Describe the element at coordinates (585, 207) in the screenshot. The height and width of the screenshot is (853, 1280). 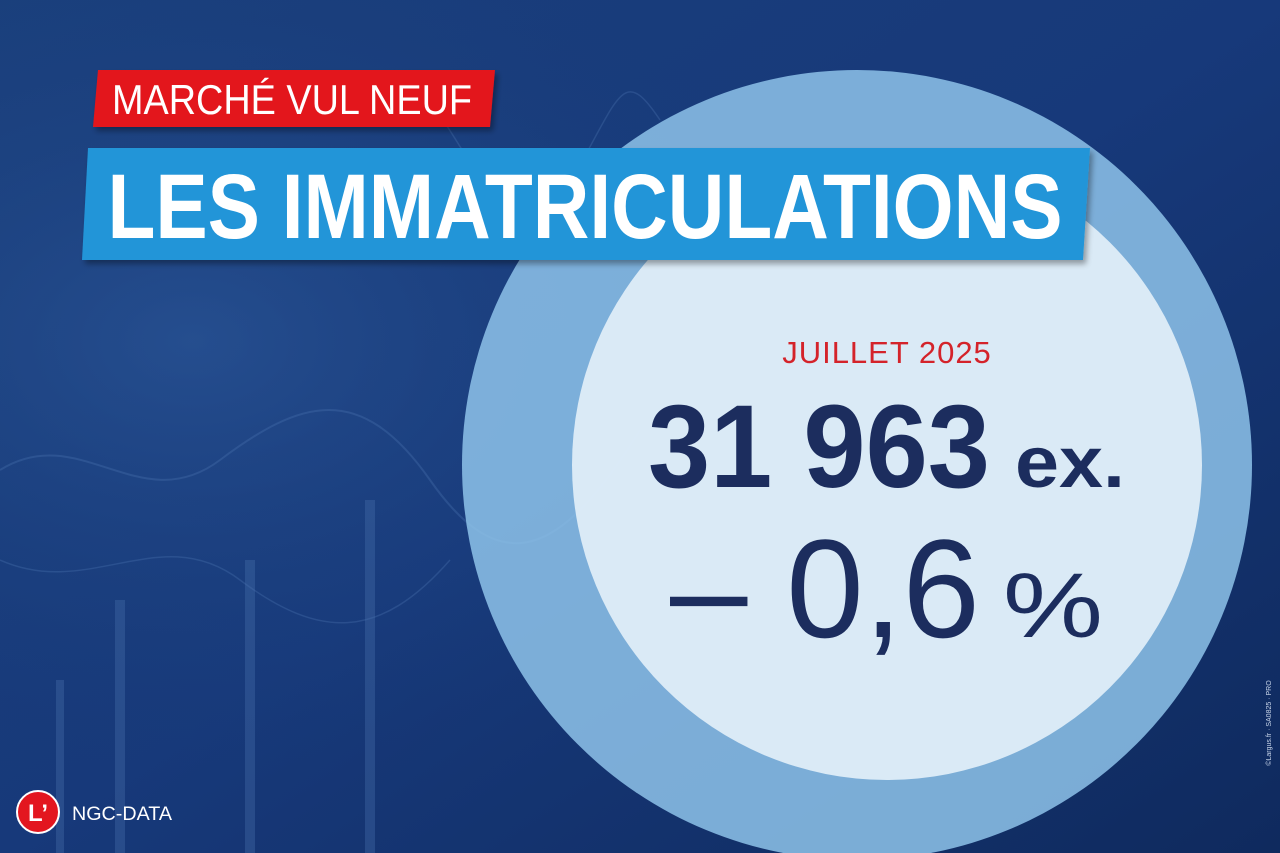
I see `title-text: LES IMMATRICULATIONS` at that location.